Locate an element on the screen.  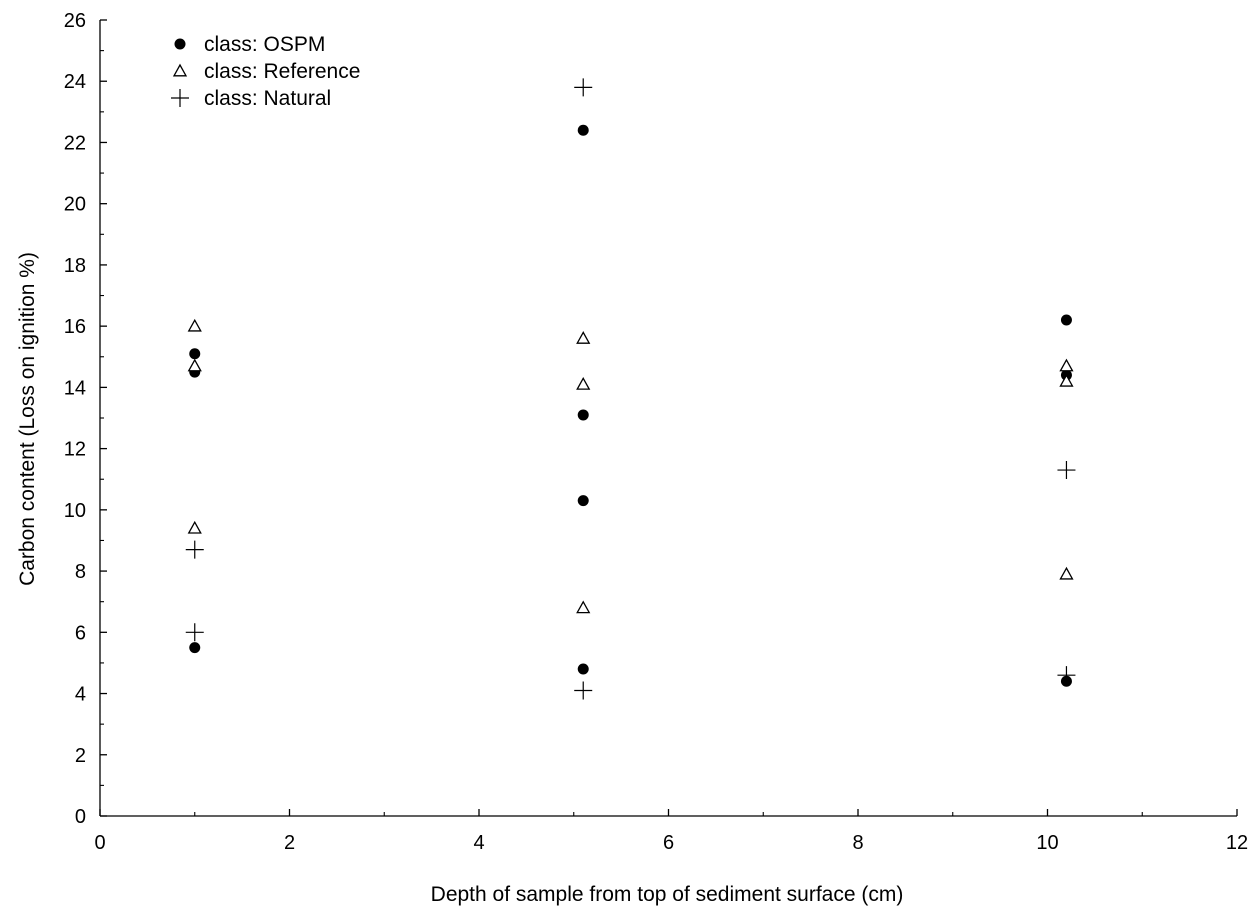
x-tick-label: 6 is located at coordinates (668, 843).